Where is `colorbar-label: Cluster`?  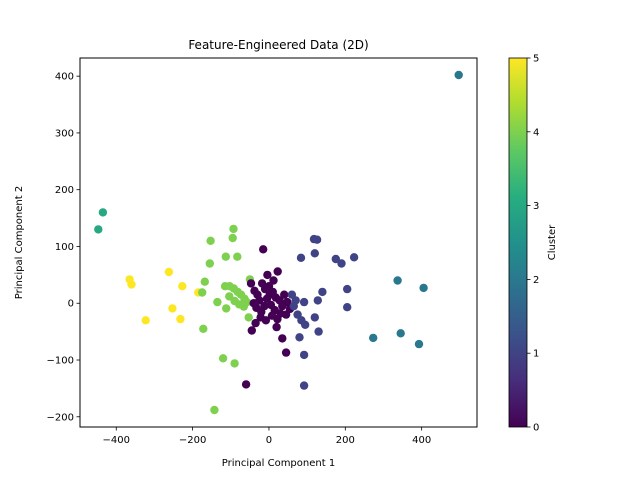 colorbar-label: Cluster is located at coordinates (552, 242).